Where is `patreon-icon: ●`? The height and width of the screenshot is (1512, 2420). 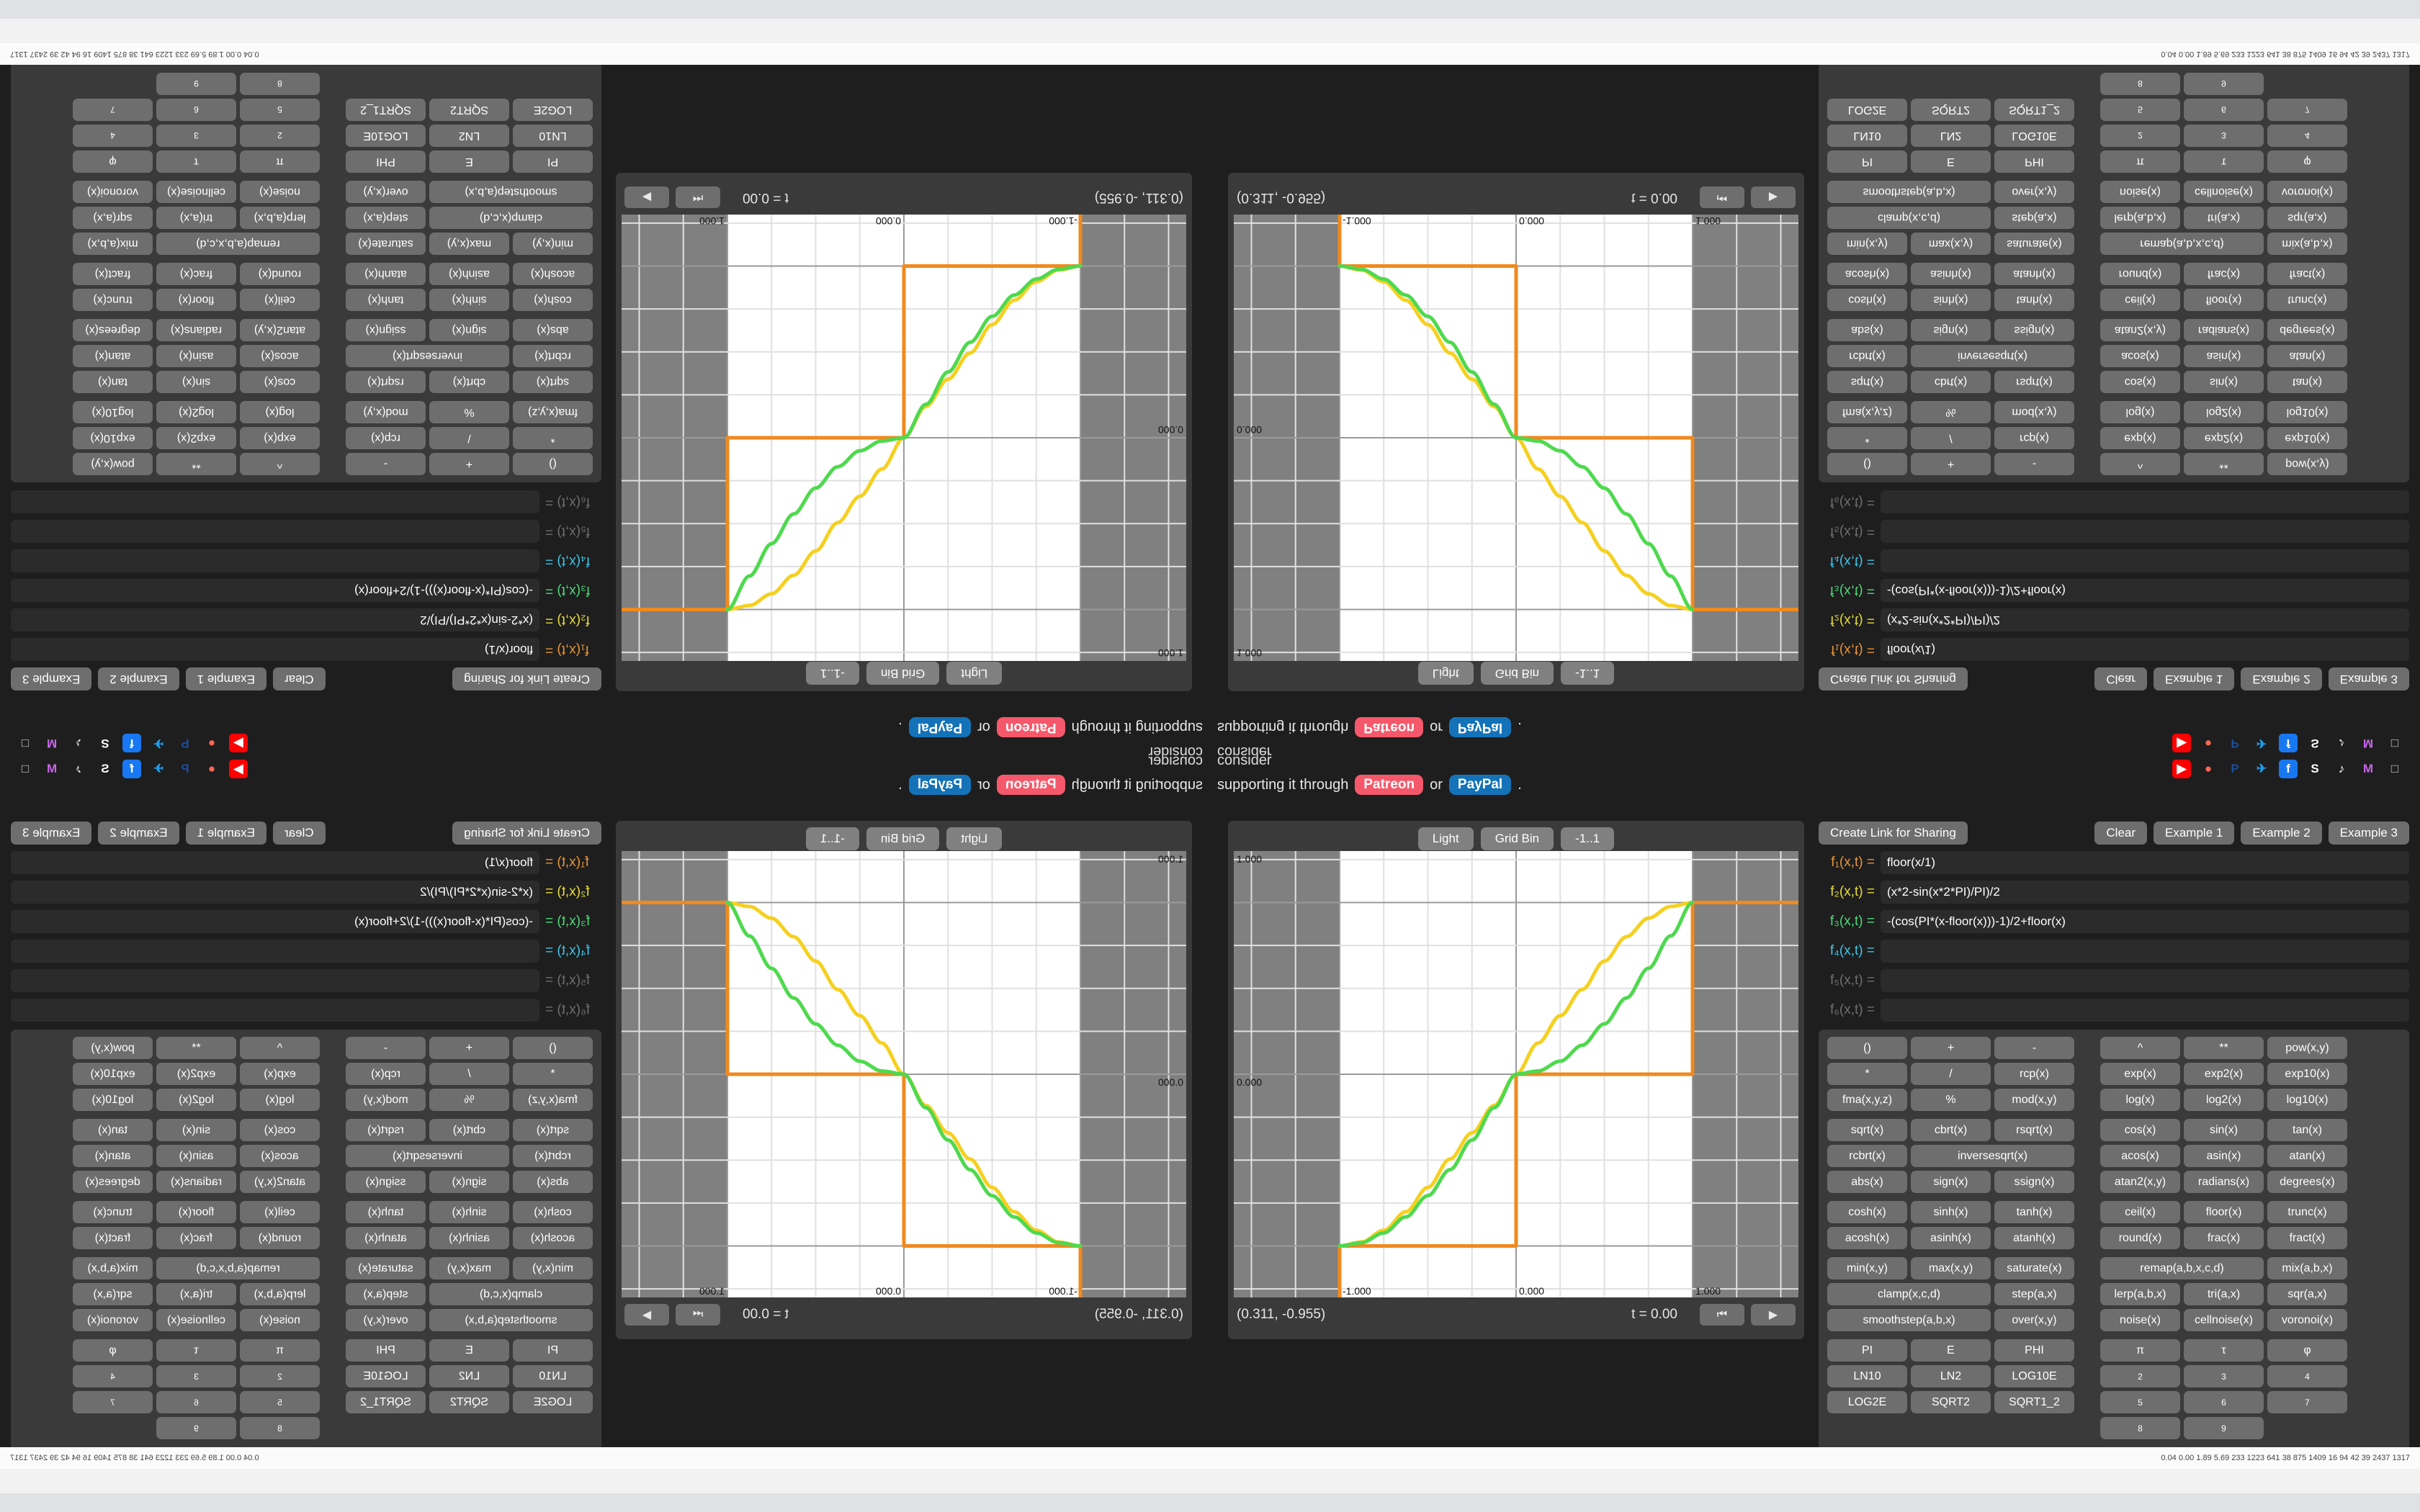
patreon-icon: ● is located at coordinates (211, 769).